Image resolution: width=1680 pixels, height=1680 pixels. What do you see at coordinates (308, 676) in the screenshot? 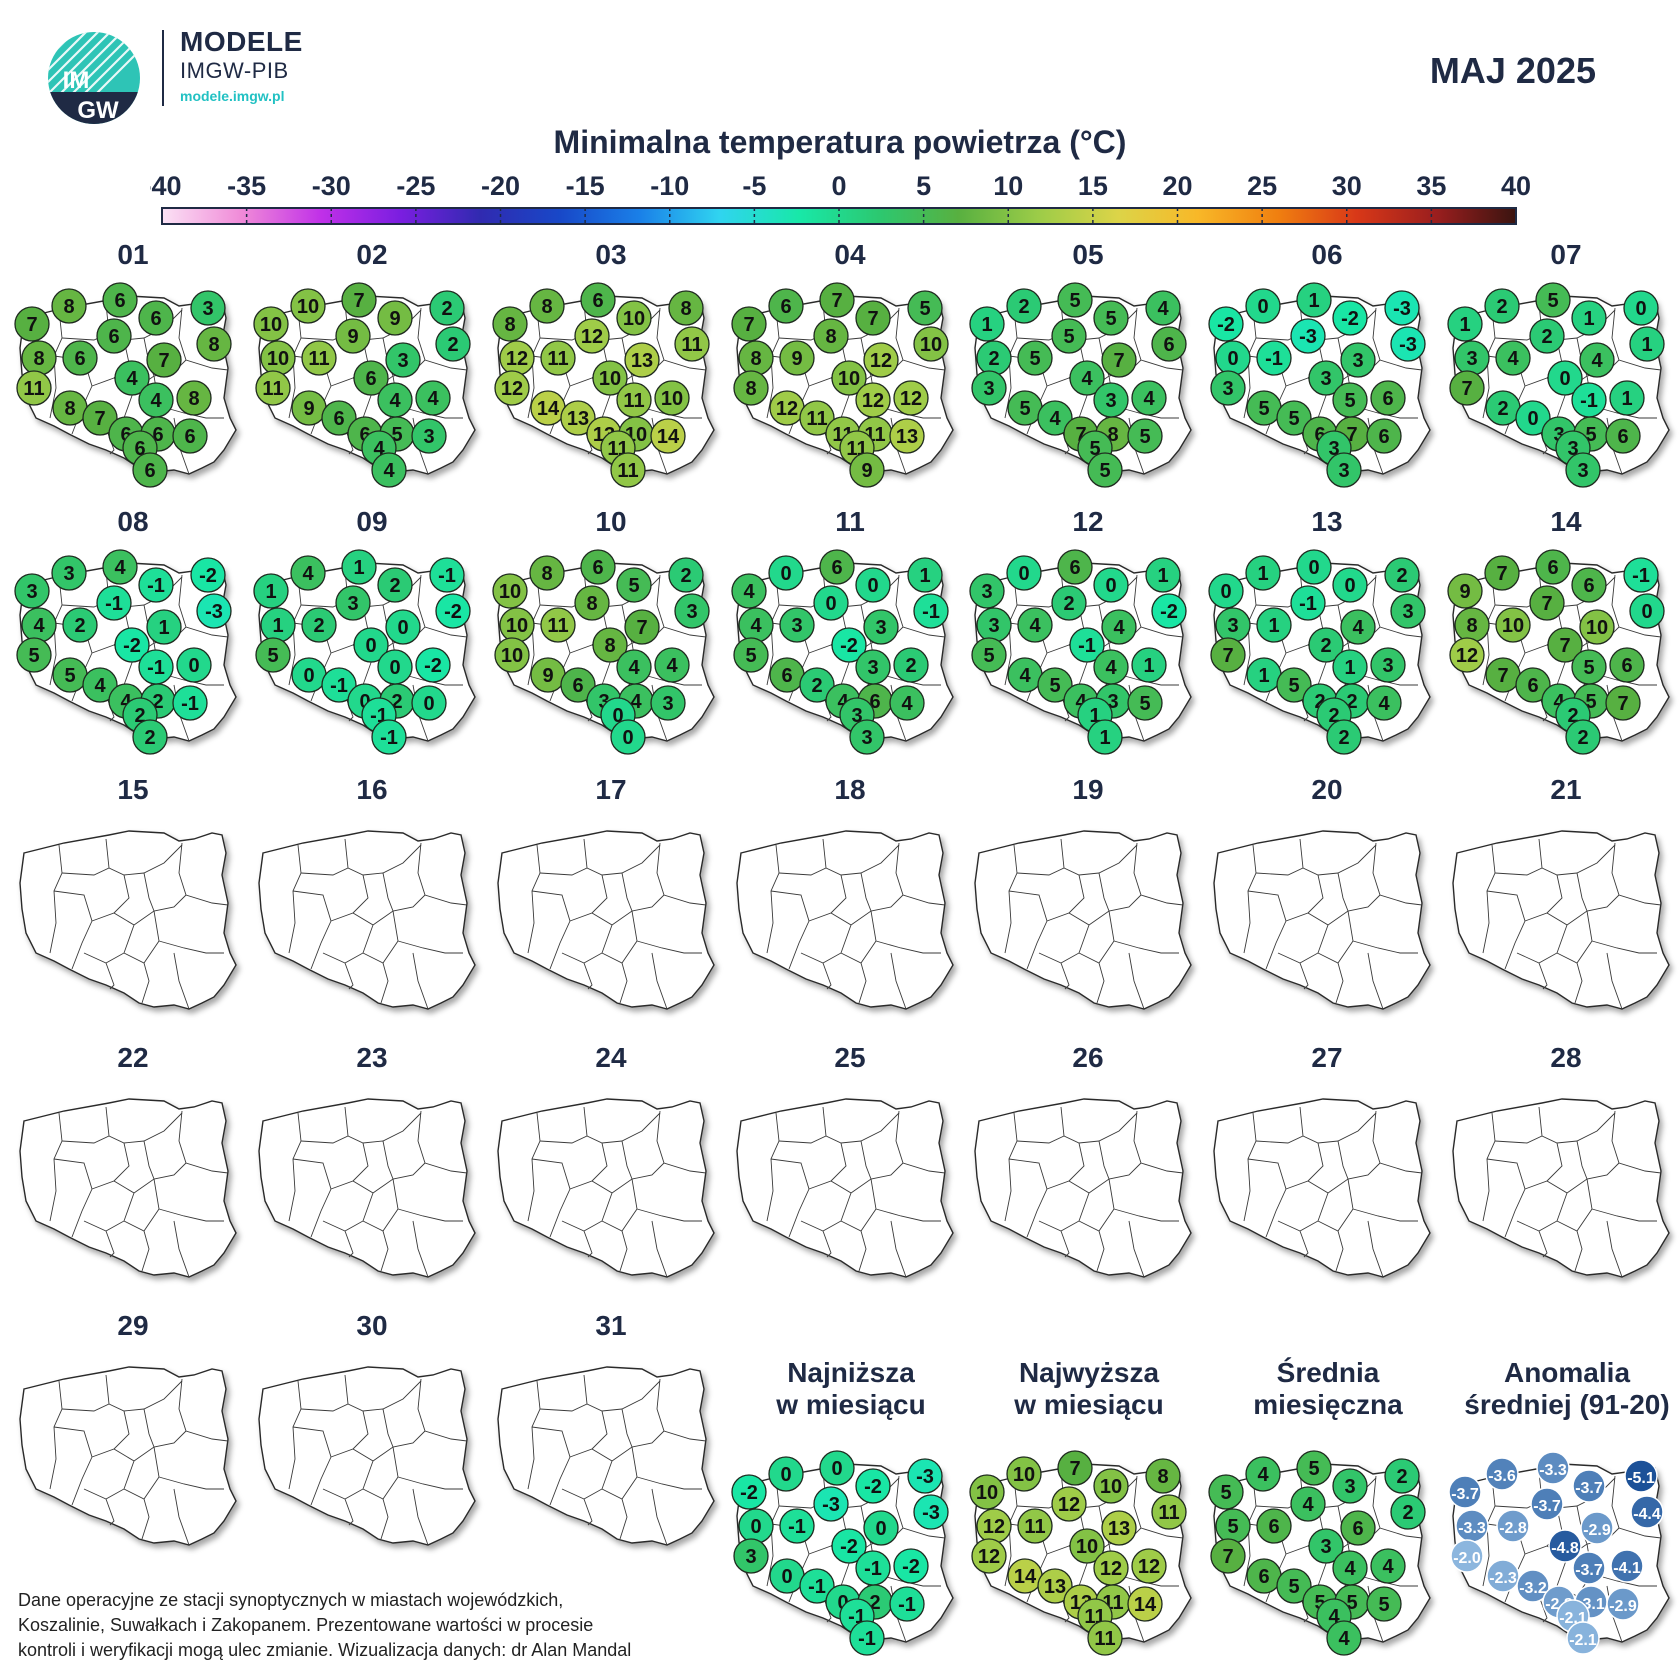
I see `station-value: 0` at bounding box center [308, 676].